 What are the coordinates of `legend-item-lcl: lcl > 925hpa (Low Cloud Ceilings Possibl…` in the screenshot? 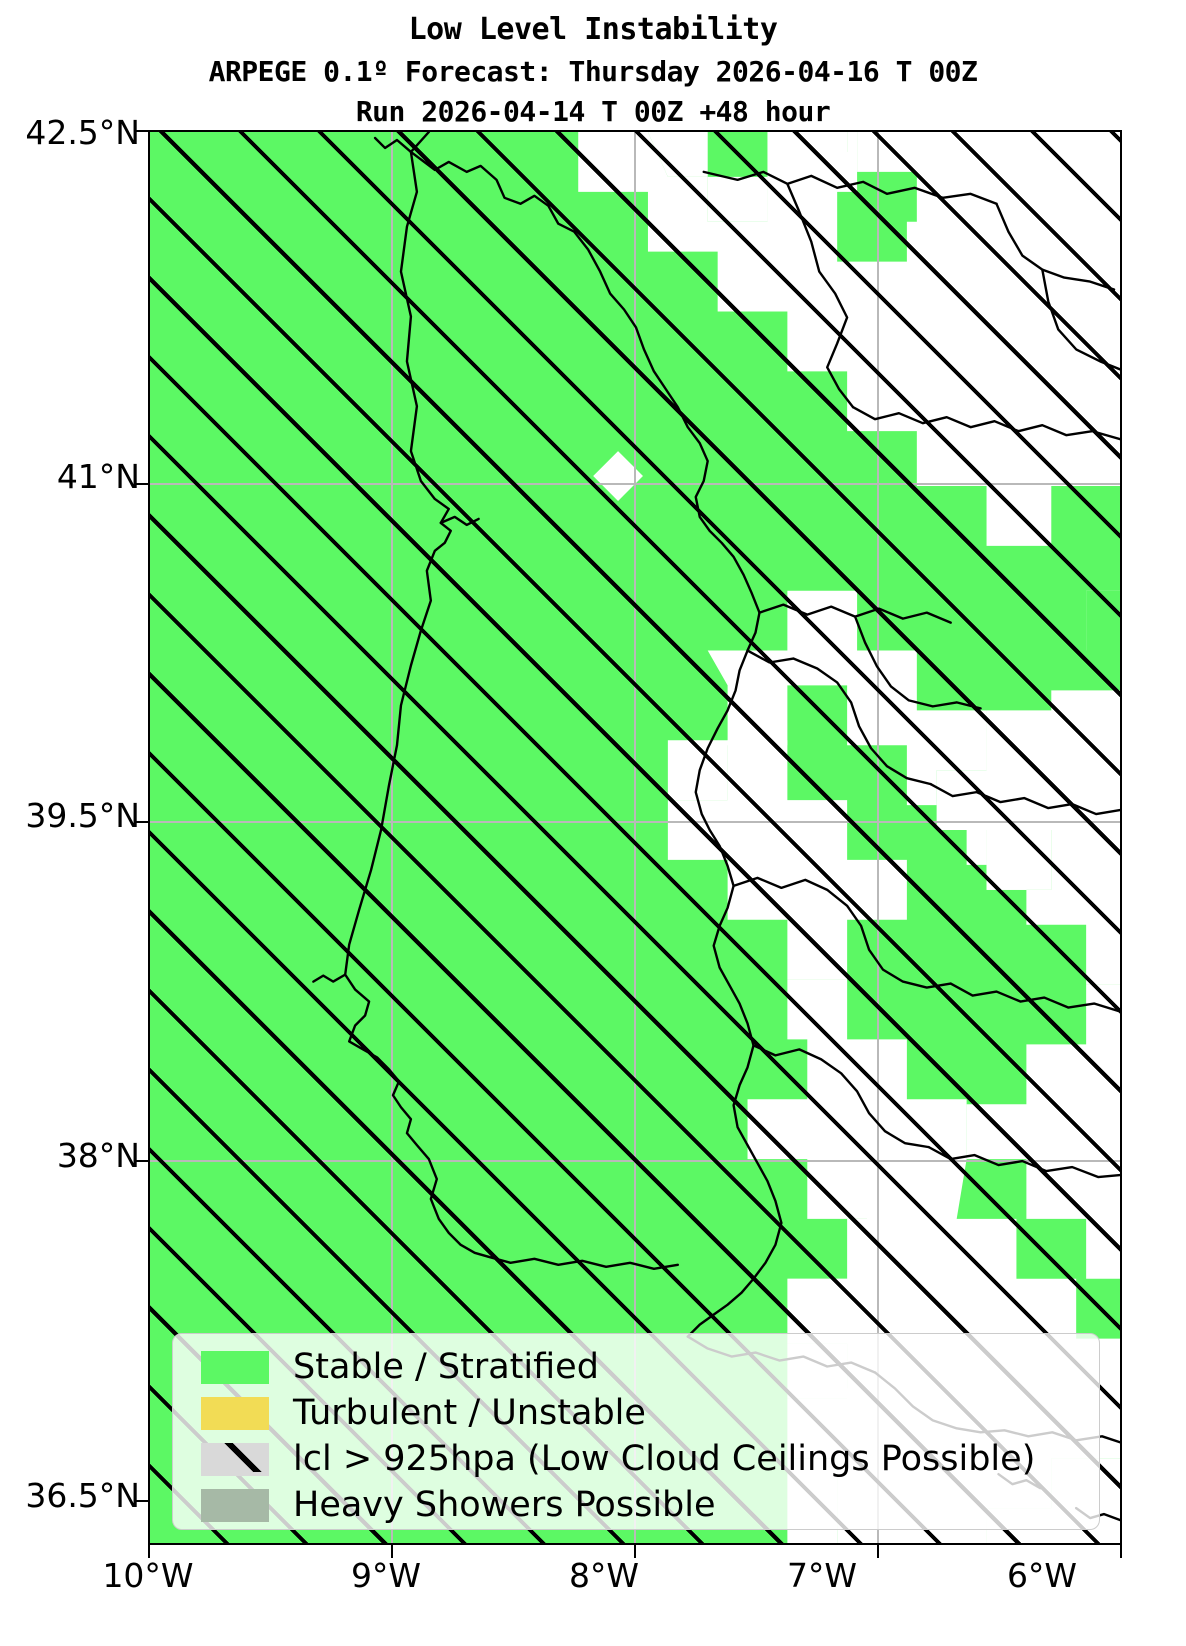 It's located at (650, 1459).